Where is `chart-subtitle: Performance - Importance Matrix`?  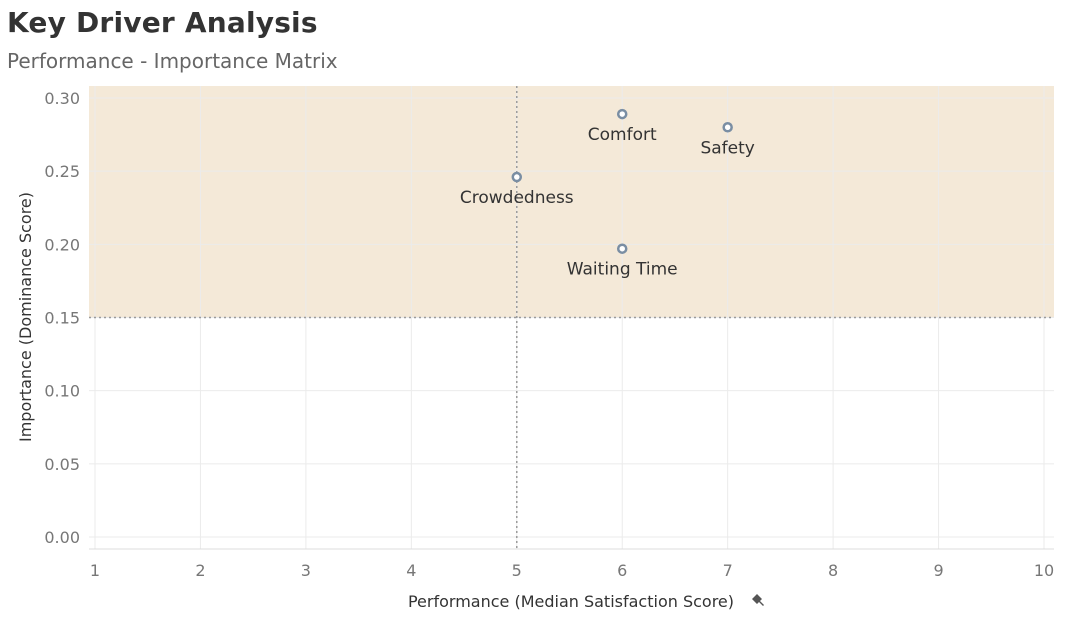 chart-subtitle: Performance - Importance Matrix is located at coordinates (172, 61).